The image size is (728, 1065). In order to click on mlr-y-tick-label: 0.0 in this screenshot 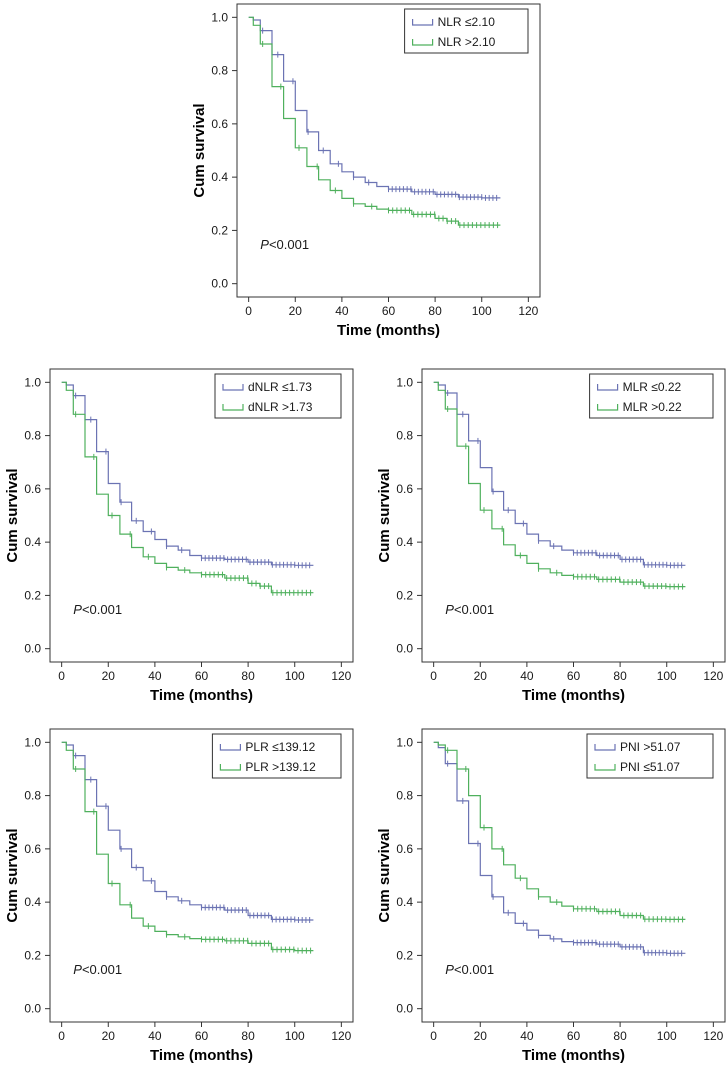, I will do `click(404, 649)`.